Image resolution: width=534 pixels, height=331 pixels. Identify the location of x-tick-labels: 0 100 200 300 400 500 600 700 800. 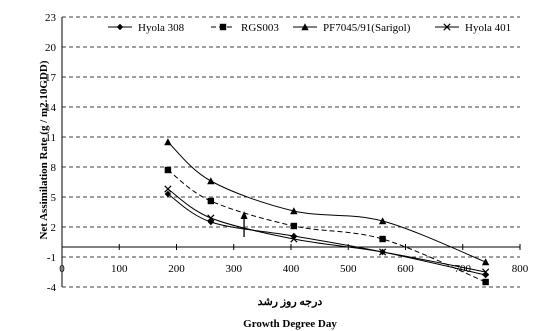
(294, 269).